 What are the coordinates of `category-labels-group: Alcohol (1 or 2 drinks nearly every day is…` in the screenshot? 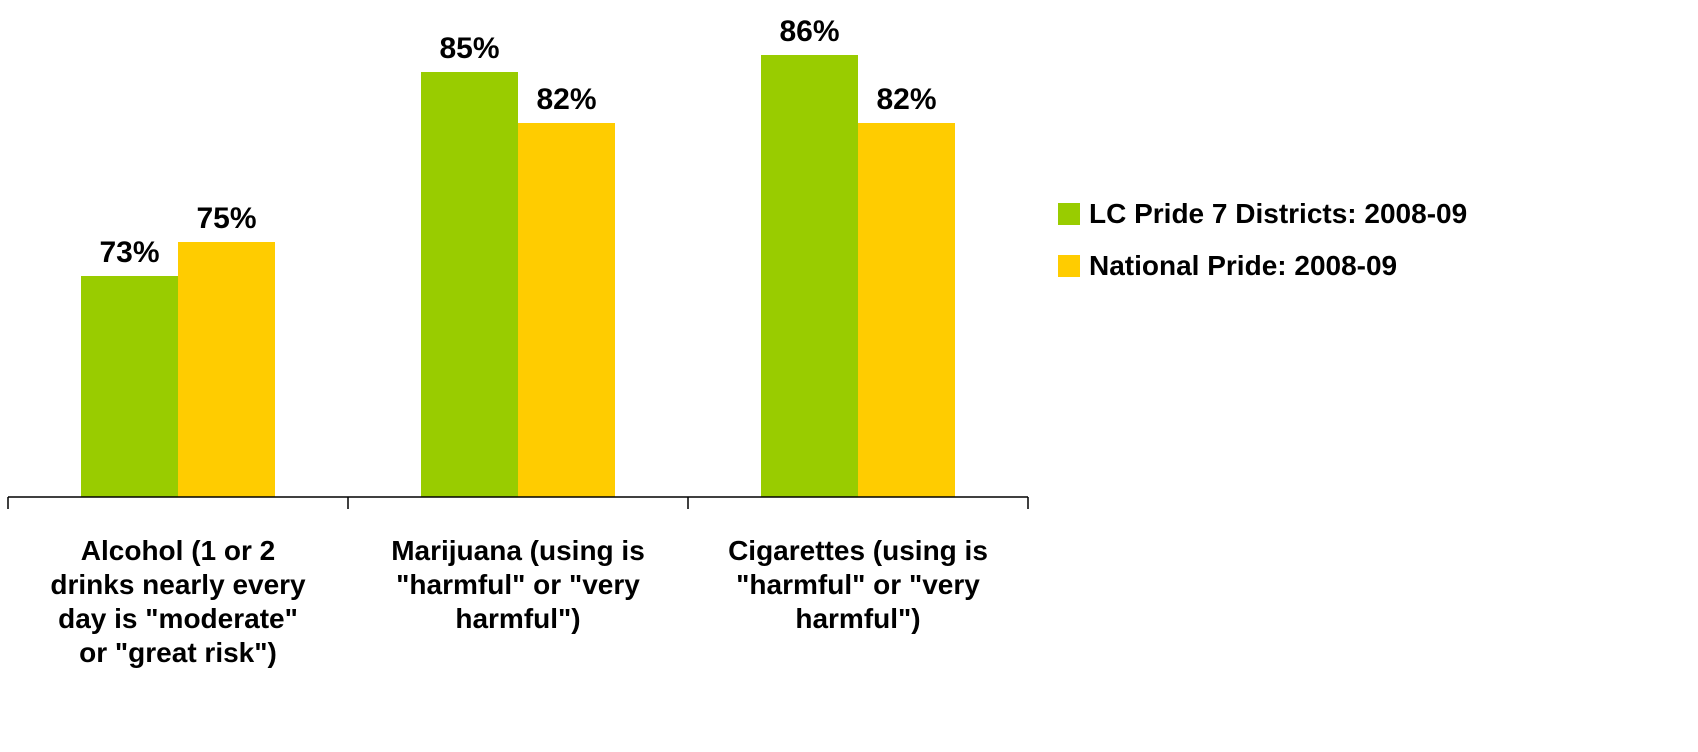 It's located at (519, 601).